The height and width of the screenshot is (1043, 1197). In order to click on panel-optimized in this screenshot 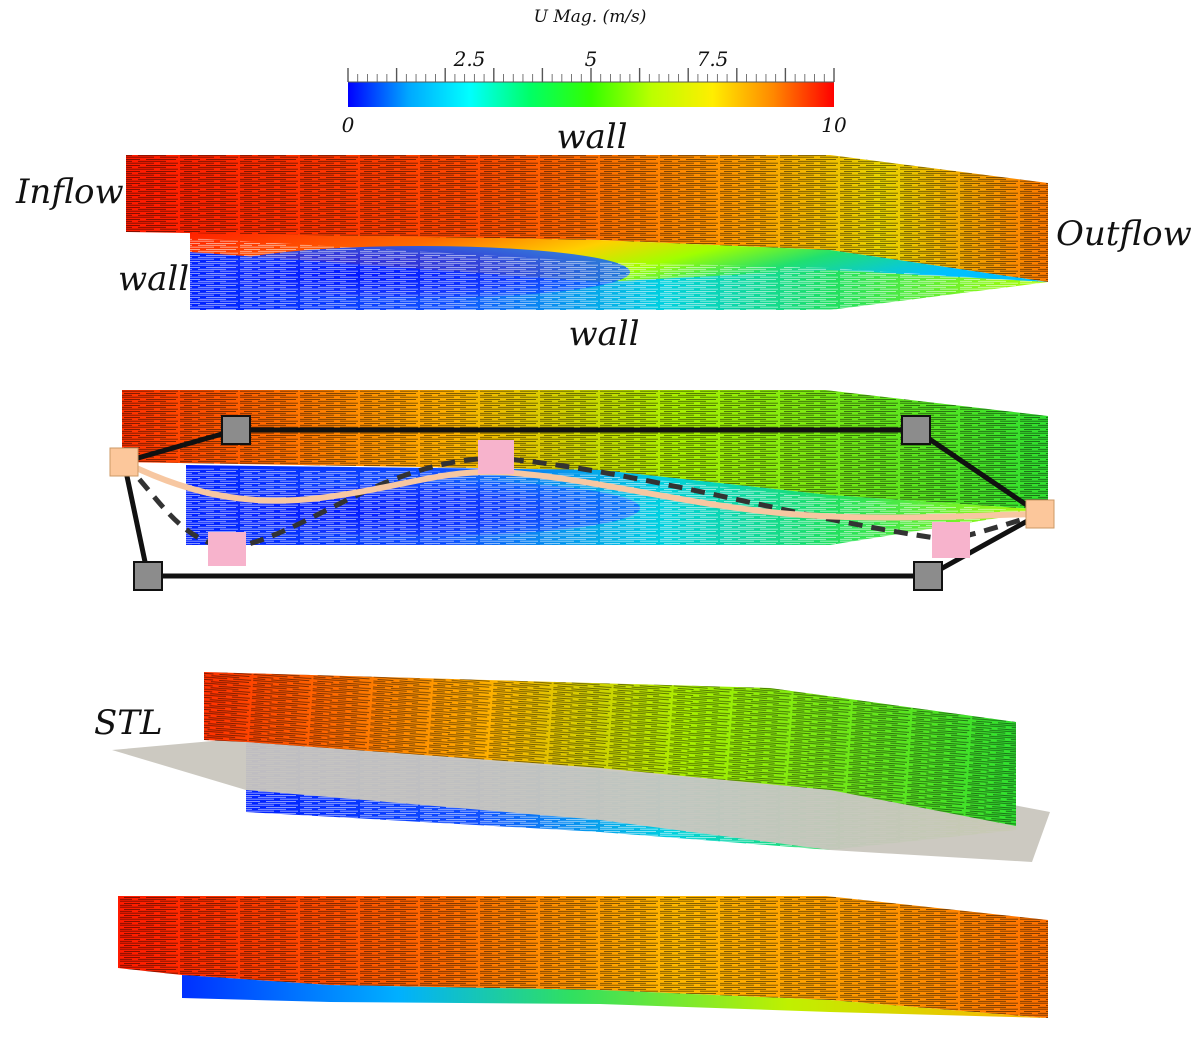, I will do `click(583, 957)`.